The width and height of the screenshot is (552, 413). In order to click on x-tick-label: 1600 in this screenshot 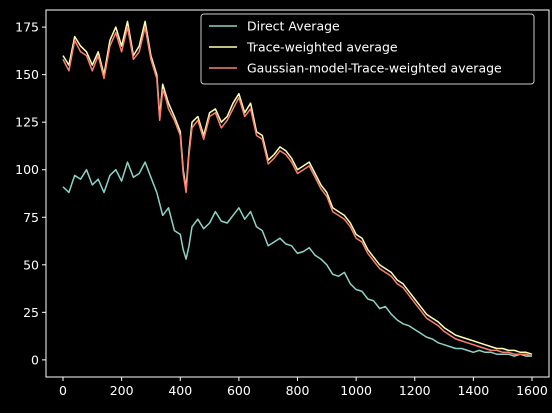, I will do `click(532, 390)`.